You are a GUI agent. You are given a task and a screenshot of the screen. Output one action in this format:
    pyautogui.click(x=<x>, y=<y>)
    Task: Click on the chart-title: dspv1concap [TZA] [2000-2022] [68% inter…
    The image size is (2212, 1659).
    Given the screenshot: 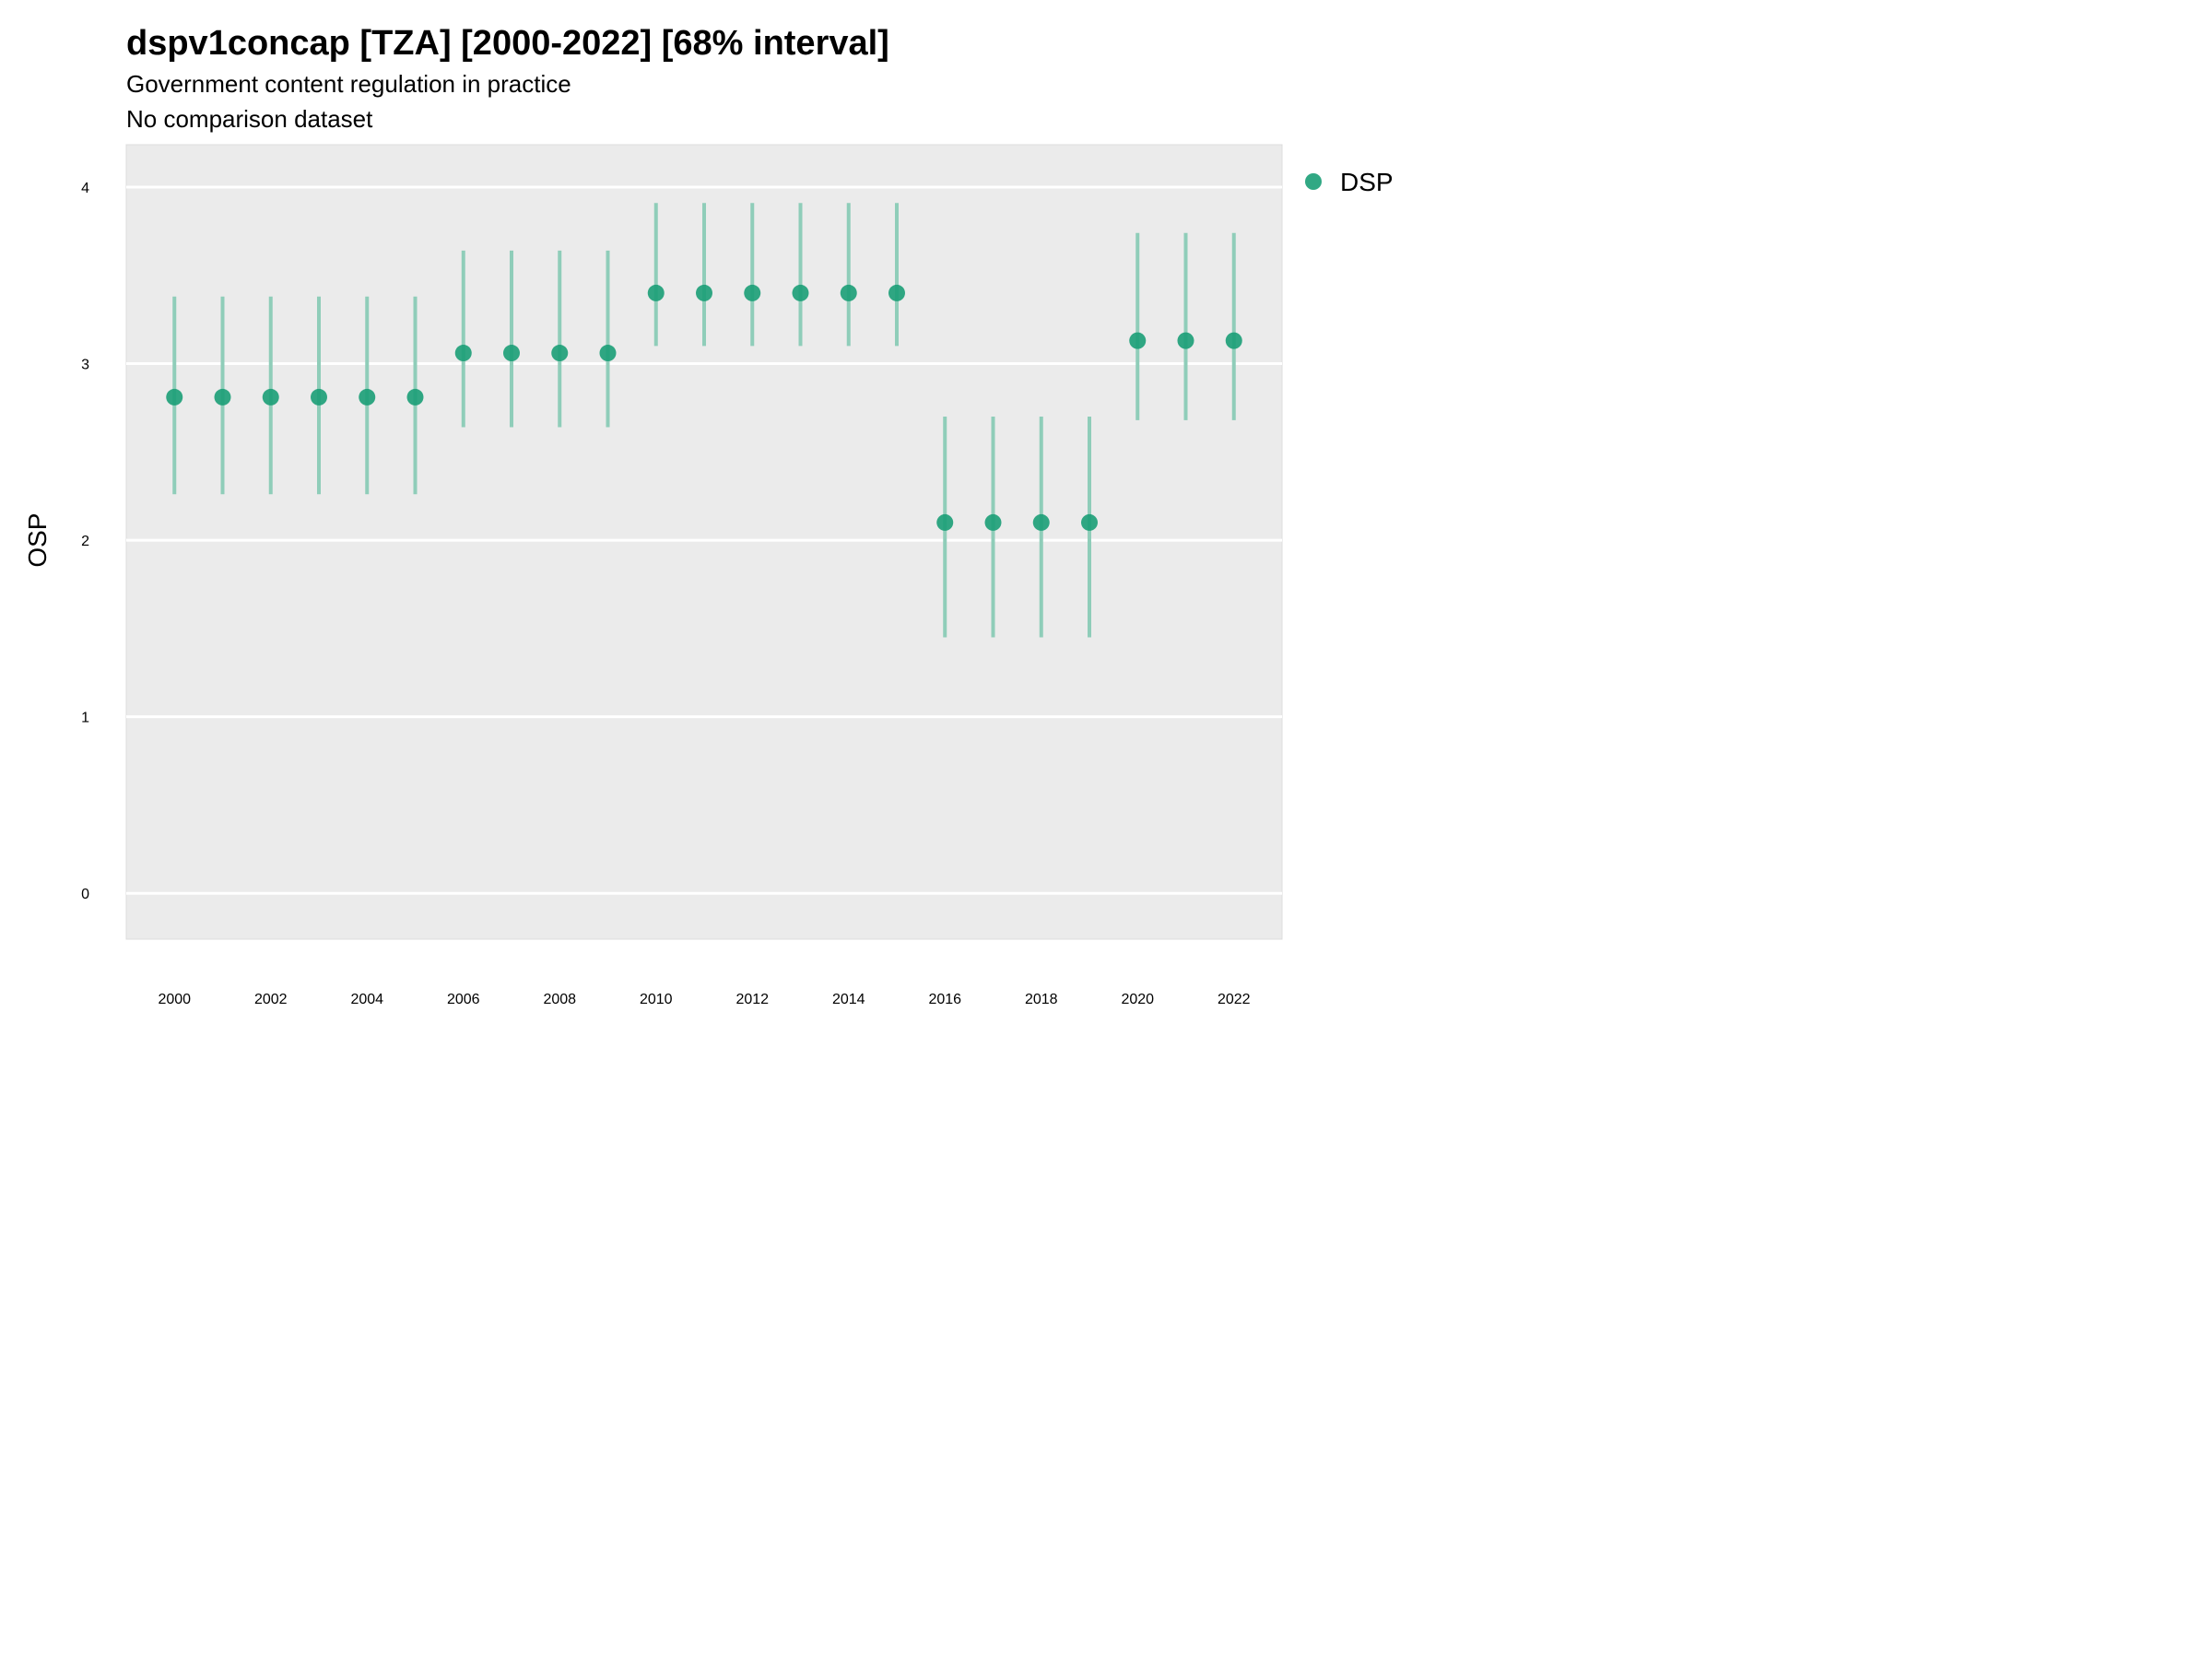 What is the action you would take?
    pyautogui.click(x=507, y=43)
    